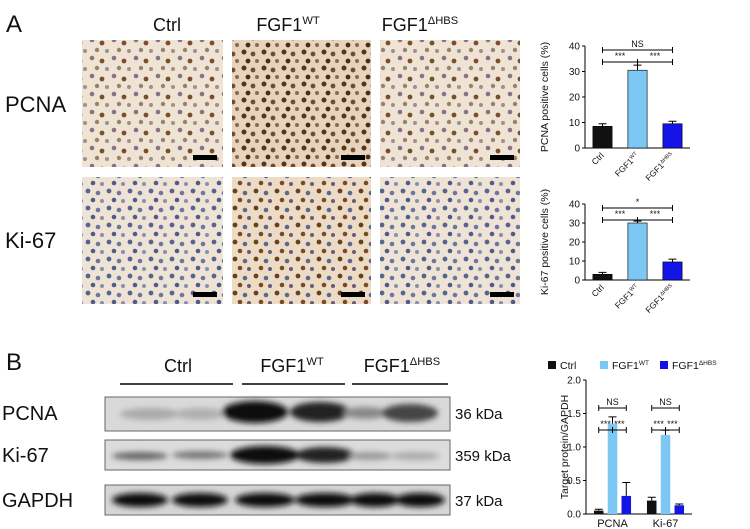 The height and width of the screenshot is (529, 750). I want to click on row-label: Ki-67, so click(30, 240).